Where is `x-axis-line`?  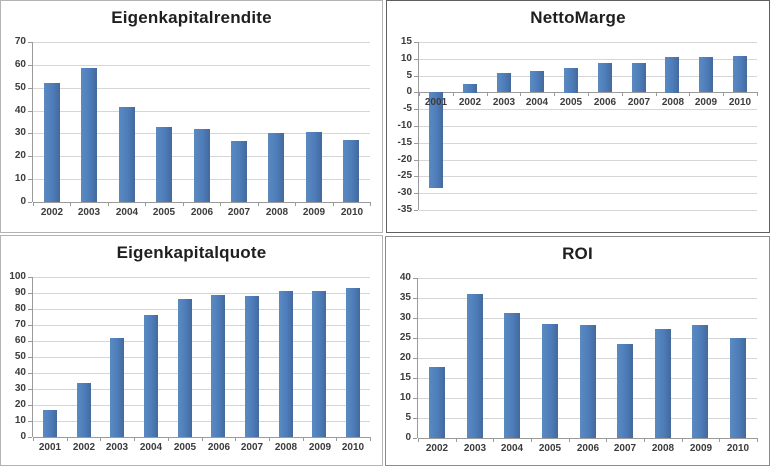
x-axis-line is located at coordinates (201, 437).